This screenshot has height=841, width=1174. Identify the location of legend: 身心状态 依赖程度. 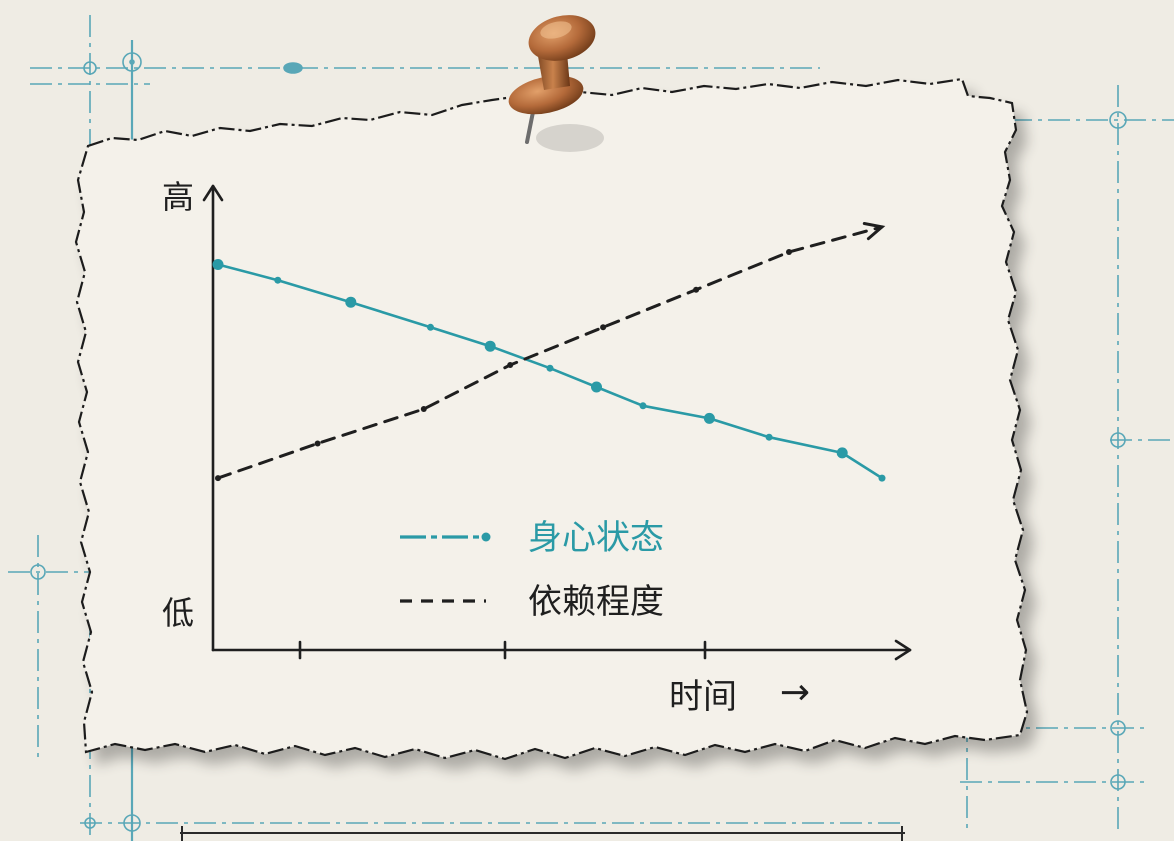
(532, 570).